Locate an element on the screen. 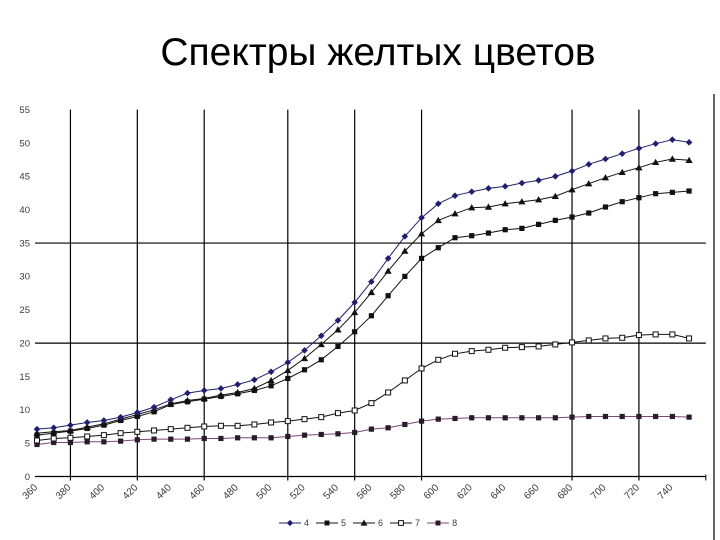 The height and width of the screenshot is (540, 720). open-square-marker-icon is located at coordinates (401, 523).